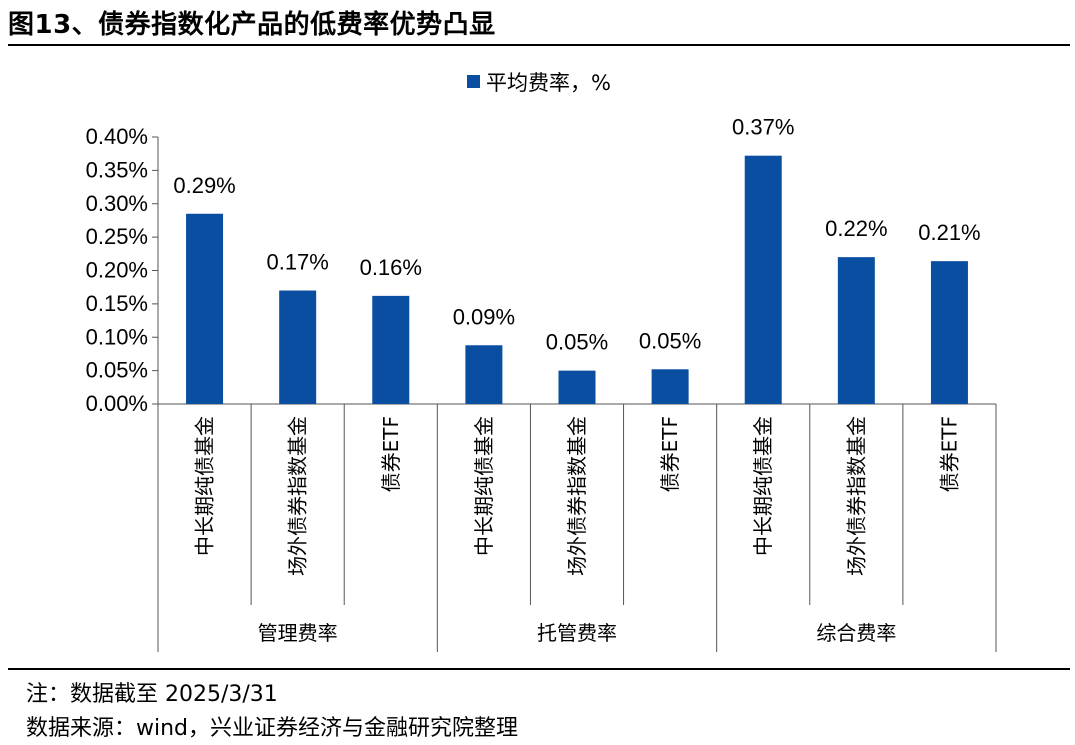 The width and height of the screenshot is (1075, 745). I want to click on data-label: 0.17%, so click(297, 262).